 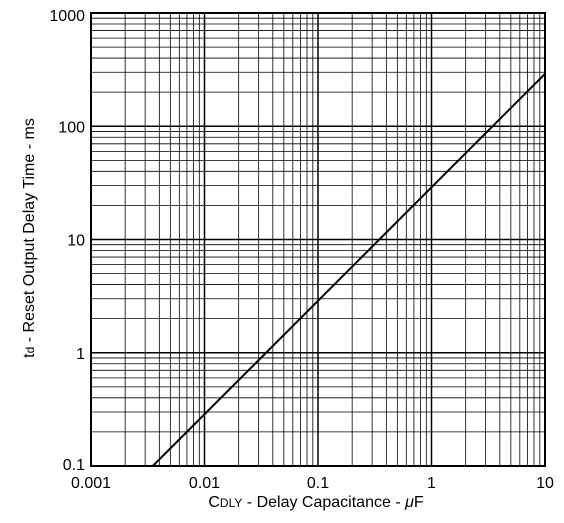 What do you see at coordinates (67, 16) in the screenshot?
I see `y-tick-label: 1000` at bounding box center [67, 16].